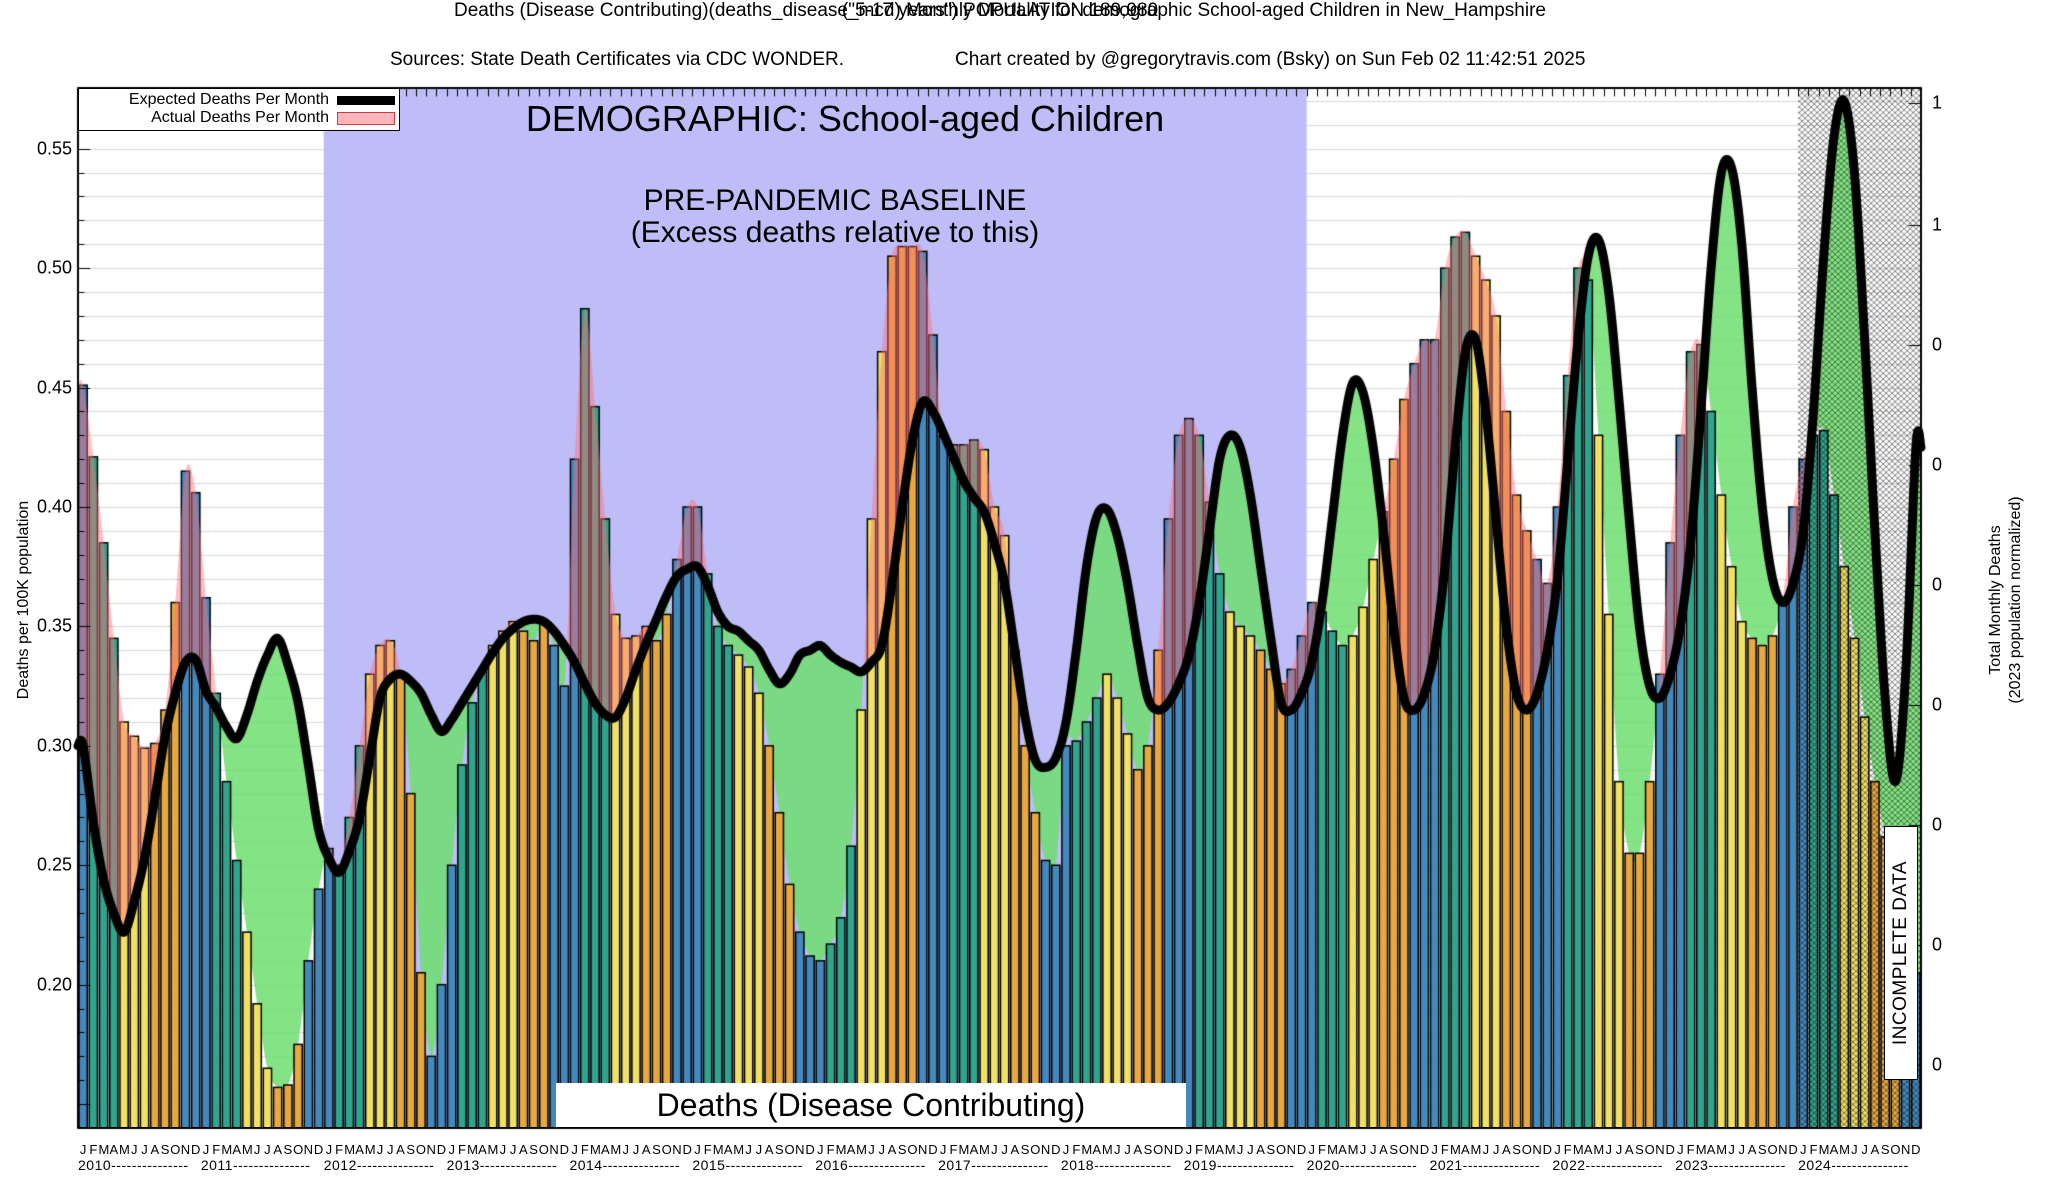 The image size is (2048, 1200). I want to click on y-axis-tick-label-left: 0.35, so click(54, 625).